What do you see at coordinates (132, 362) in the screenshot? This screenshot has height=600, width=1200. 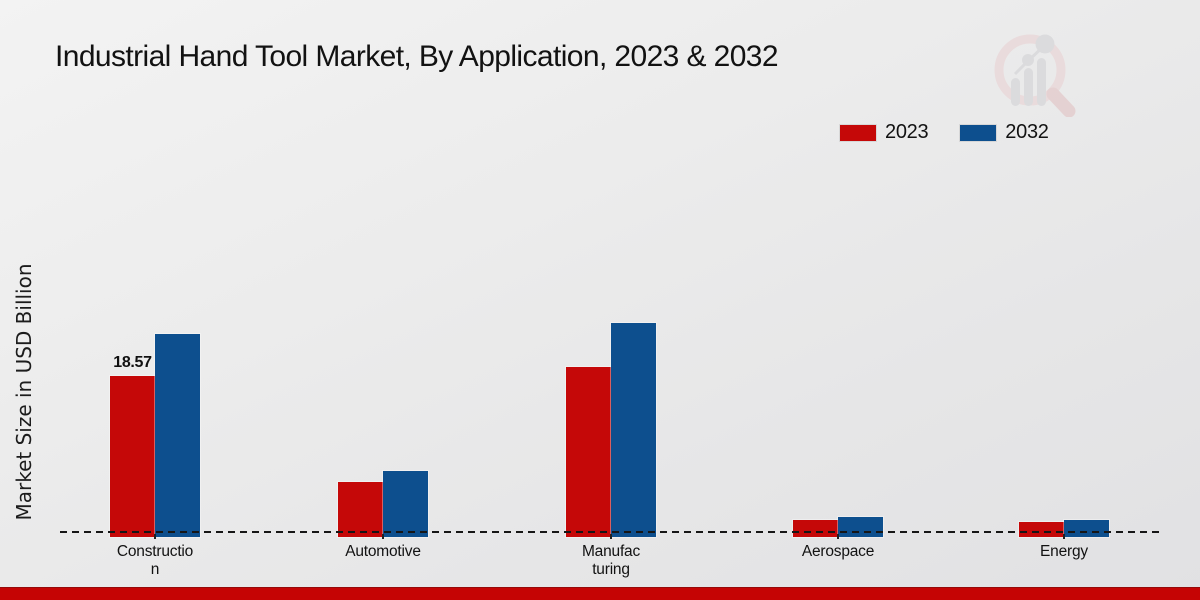 I see `bar-value-label: 18.57` at bounding box center [132, 362].